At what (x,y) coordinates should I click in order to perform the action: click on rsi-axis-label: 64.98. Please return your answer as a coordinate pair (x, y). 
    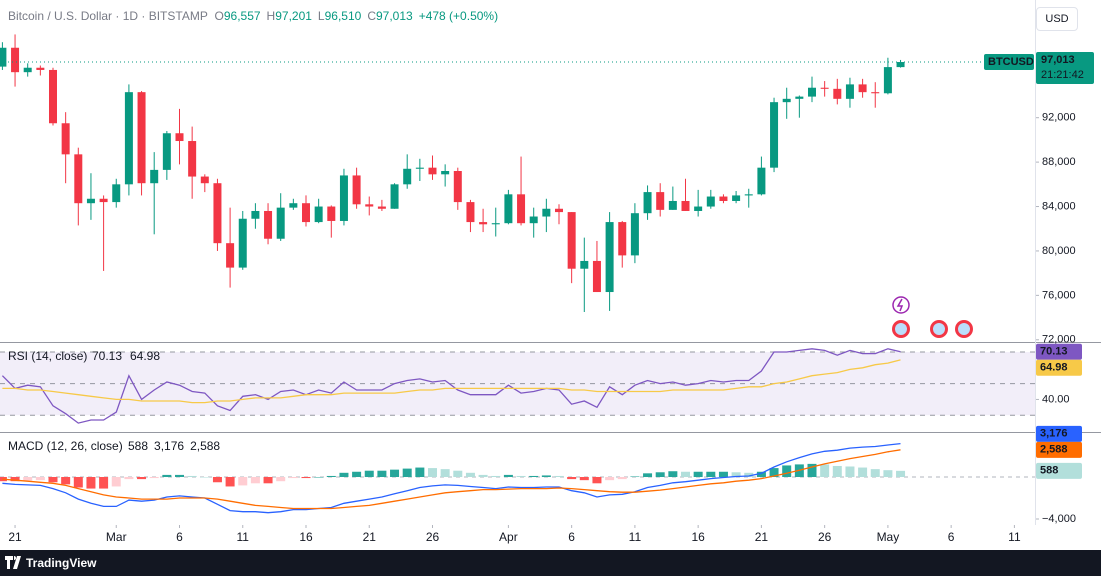
    Looking at the image, I should click on (1054, 368).